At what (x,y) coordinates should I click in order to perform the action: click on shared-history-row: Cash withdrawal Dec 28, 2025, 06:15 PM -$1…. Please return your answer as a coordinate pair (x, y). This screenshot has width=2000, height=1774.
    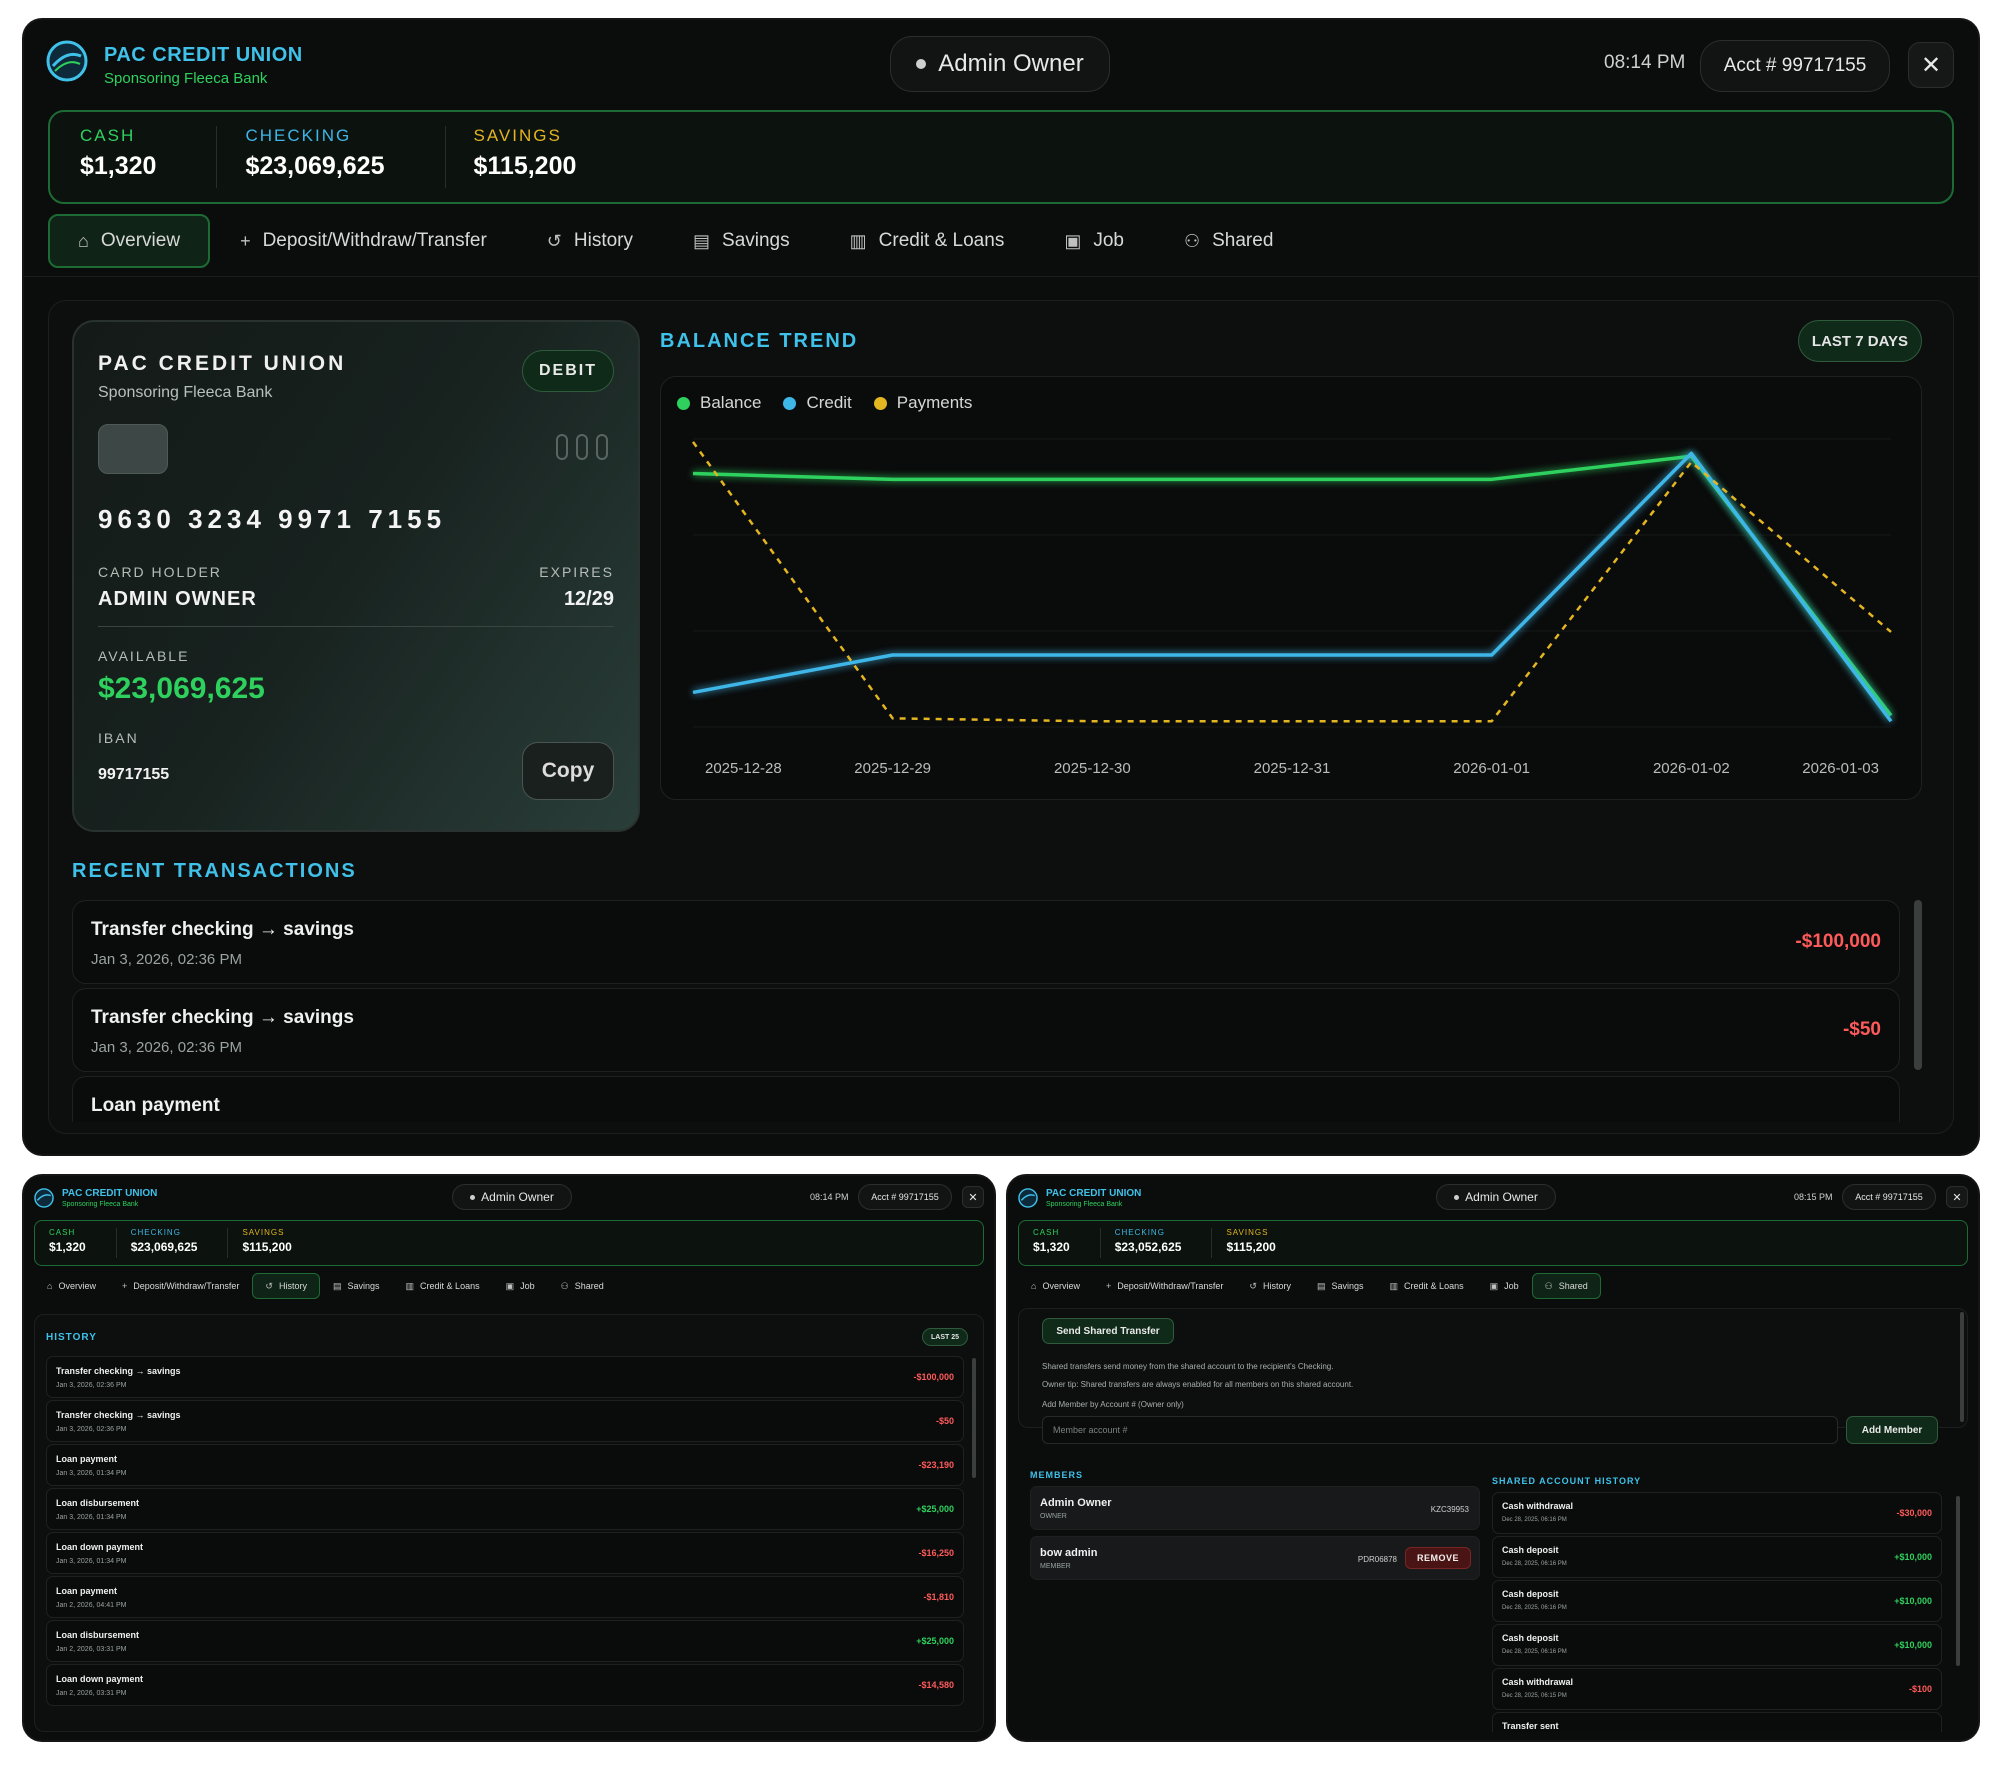
    Looking at the image, I should click on (1717, 1689).